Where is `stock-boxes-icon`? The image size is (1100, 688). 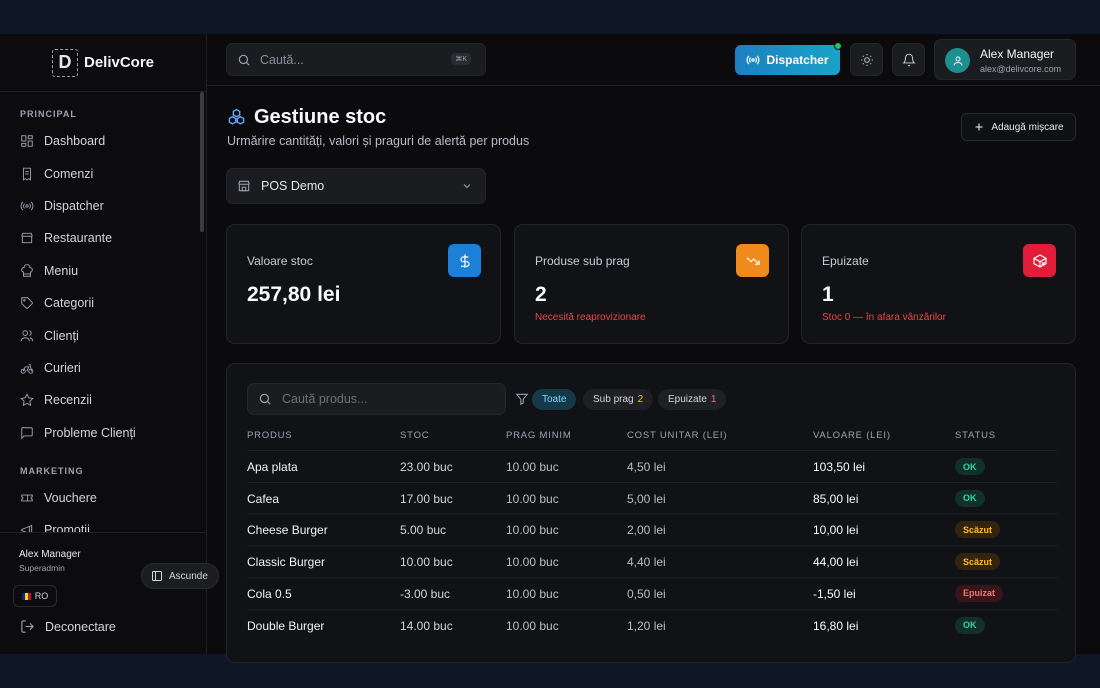
stock-boxes-icon is located at coordinates (236, 116).